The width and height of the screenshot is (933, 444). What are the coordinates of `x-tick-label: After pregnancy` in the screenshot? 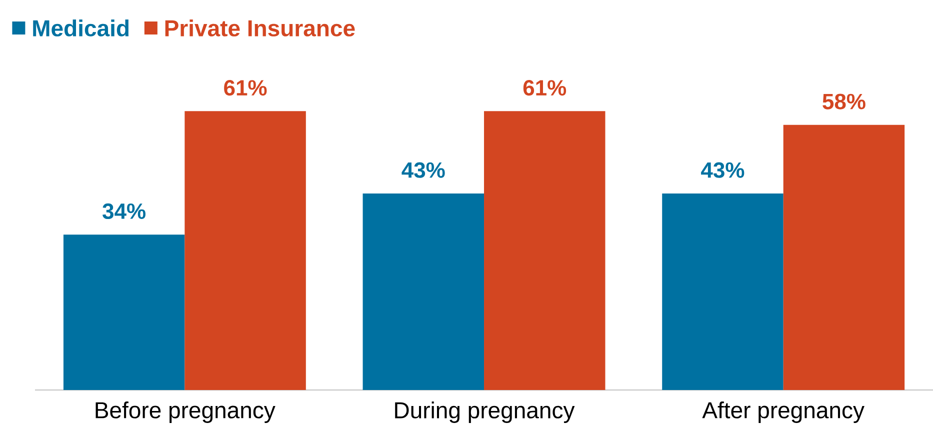 It's located at (783, 412).